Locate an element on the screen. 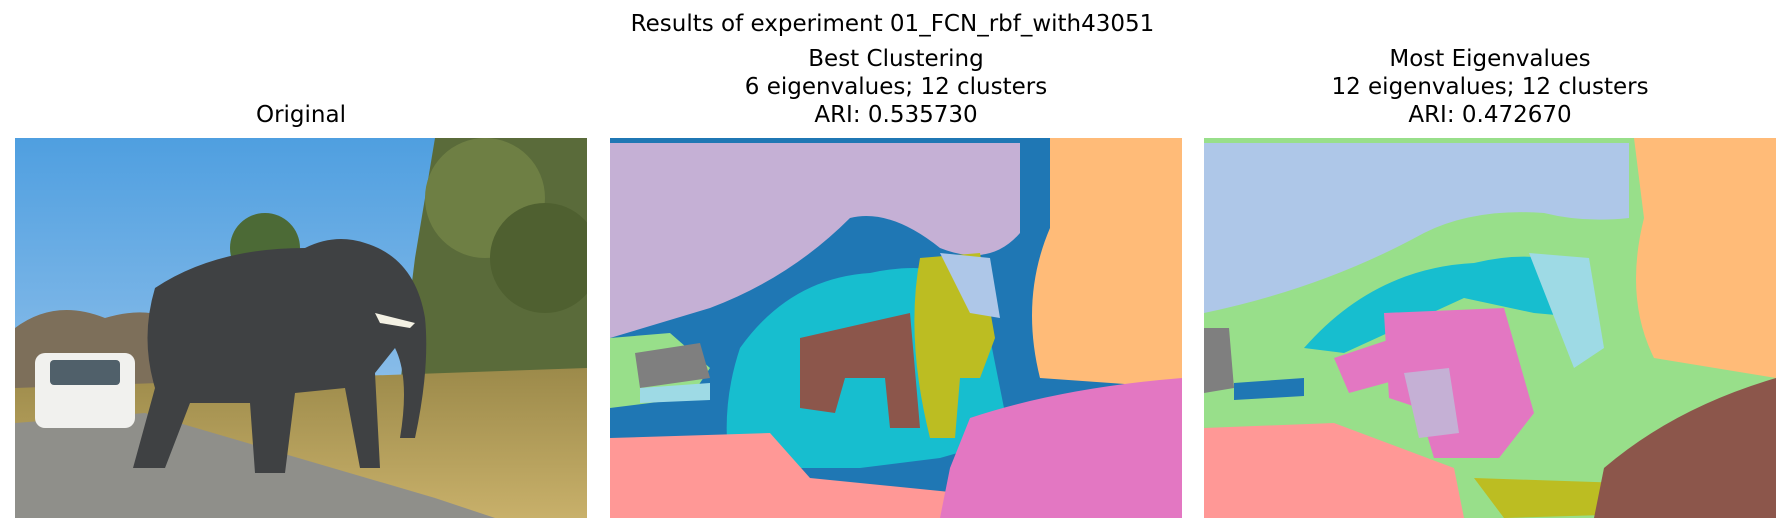 Image resolution: width=1785 pixels, height=532 pixels. cluster-region-pink is located at coordinates (1061, 448).